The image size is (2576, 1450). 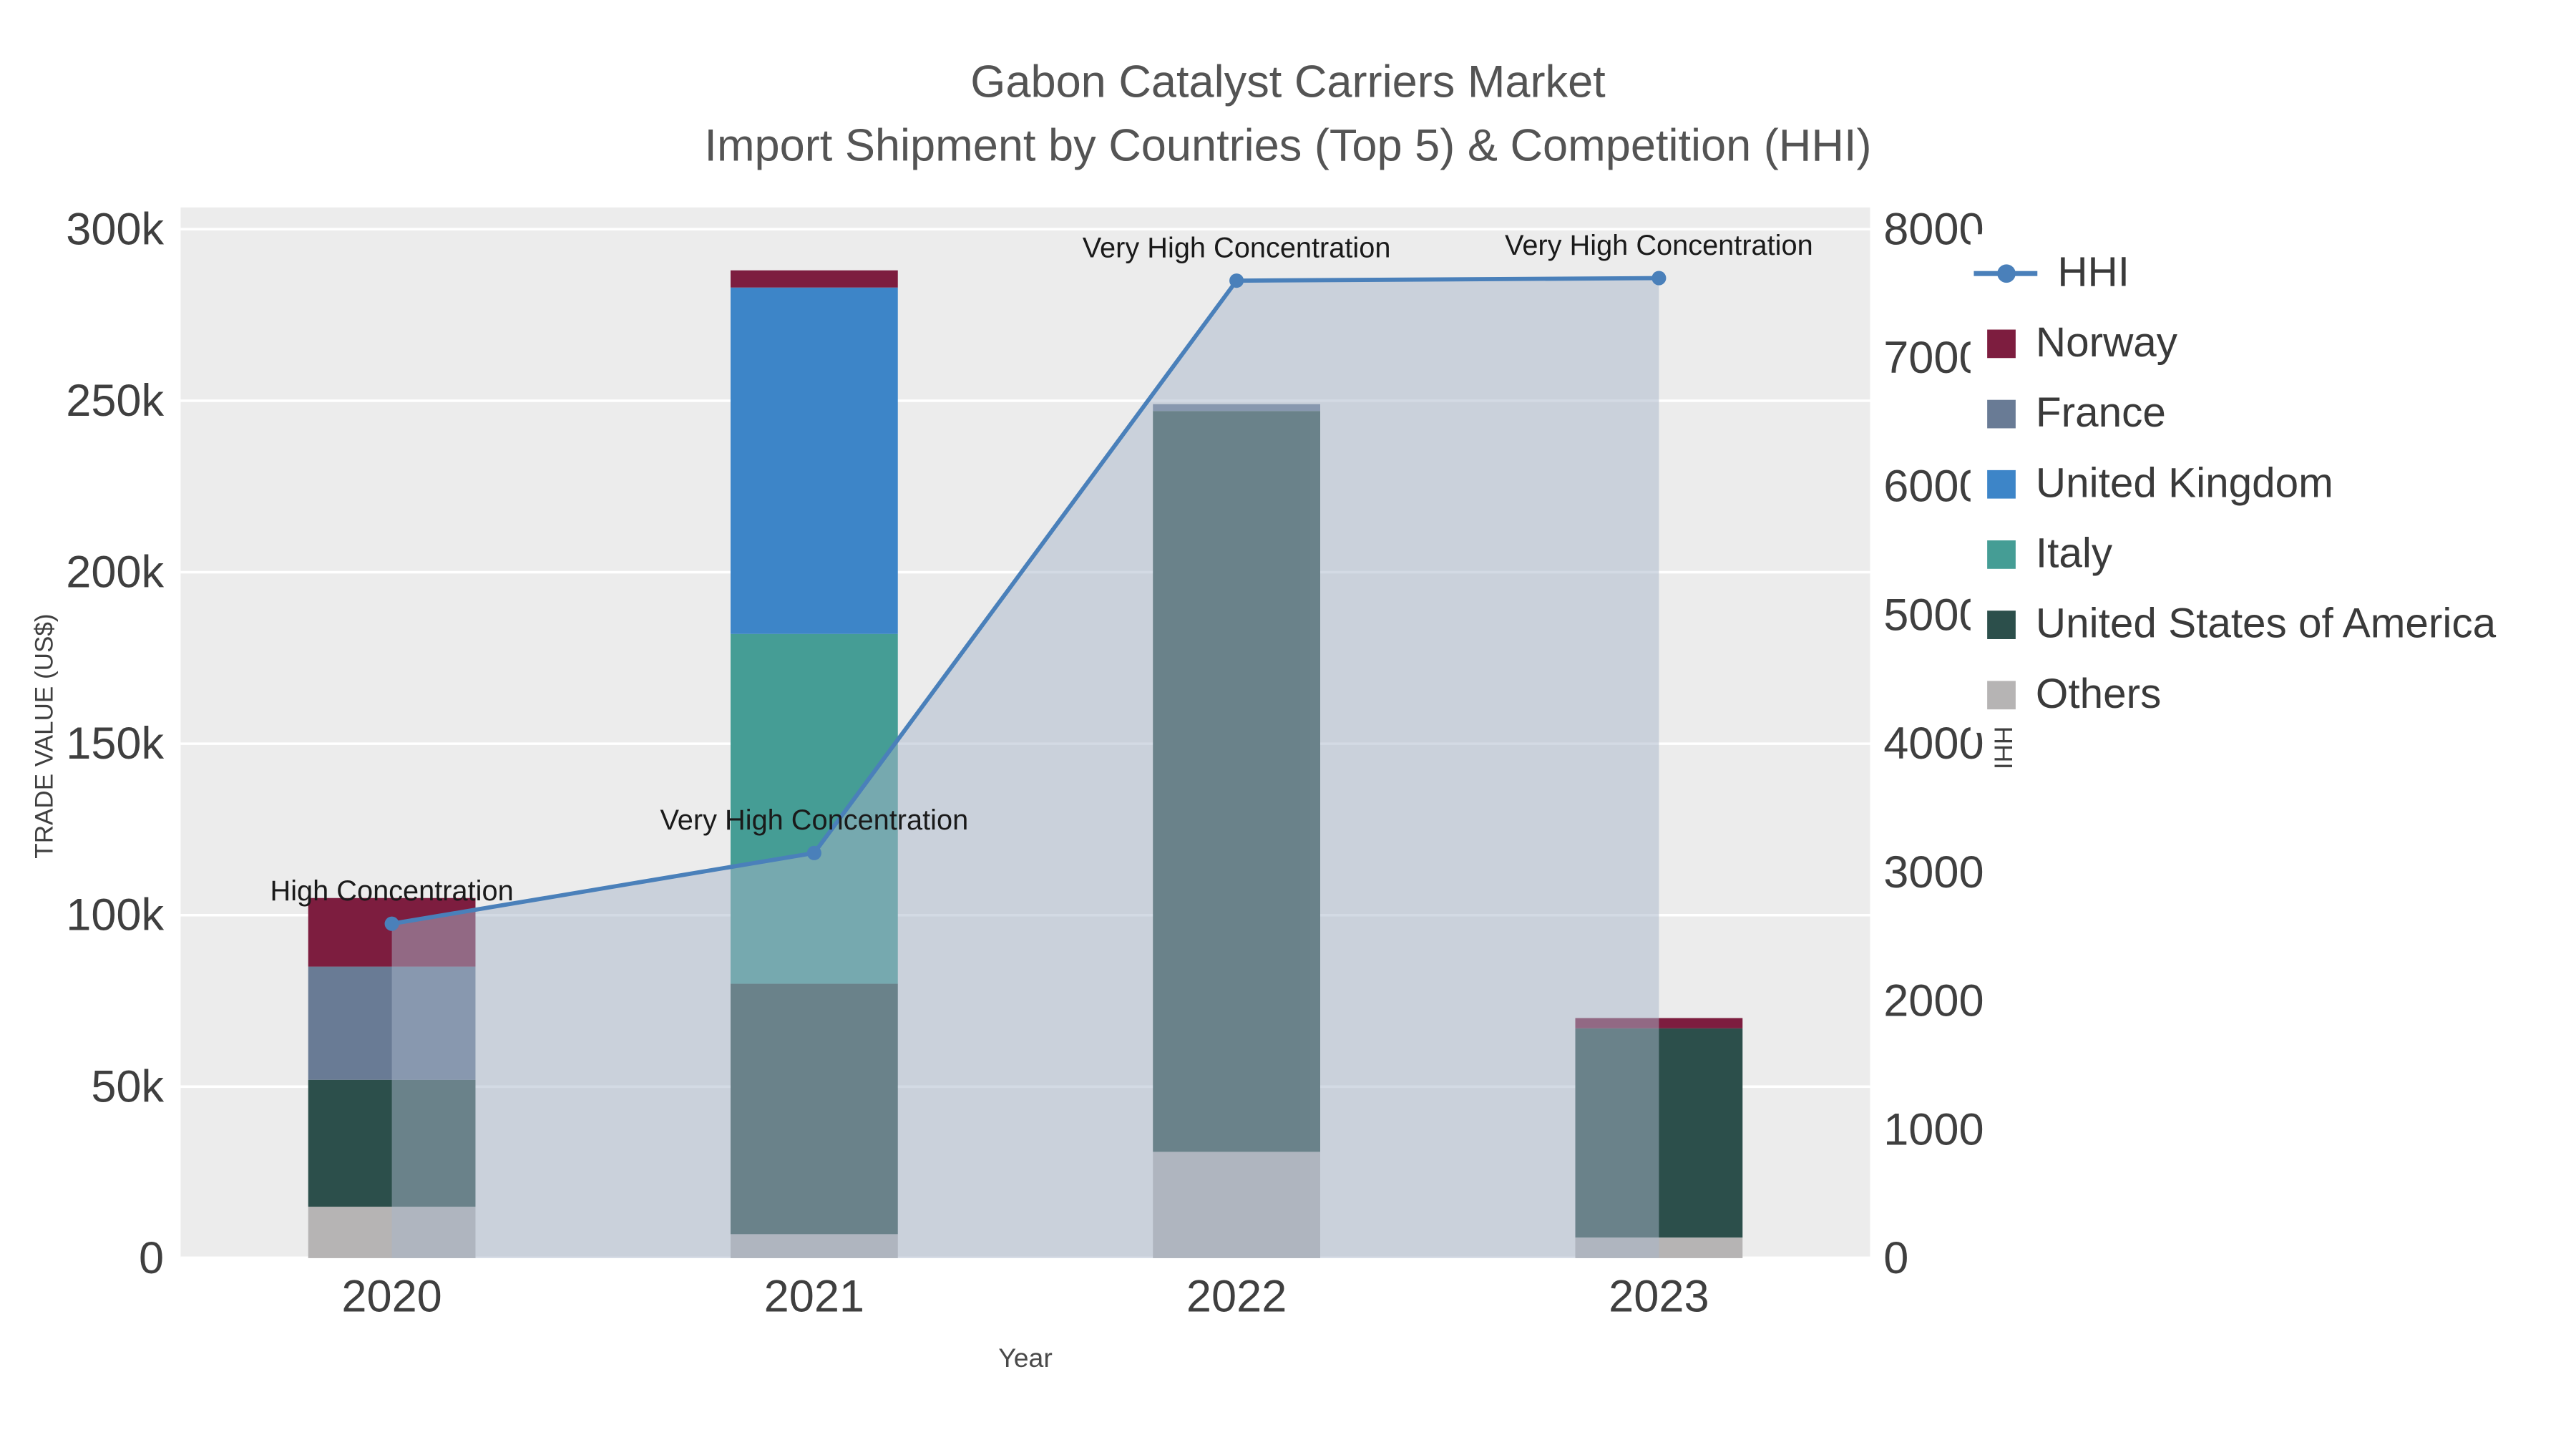 What do you see at coordinates (1933, 744) in the screenshot?
I see `y2-tick-label: 4000` at bounding box center [1933, 744].